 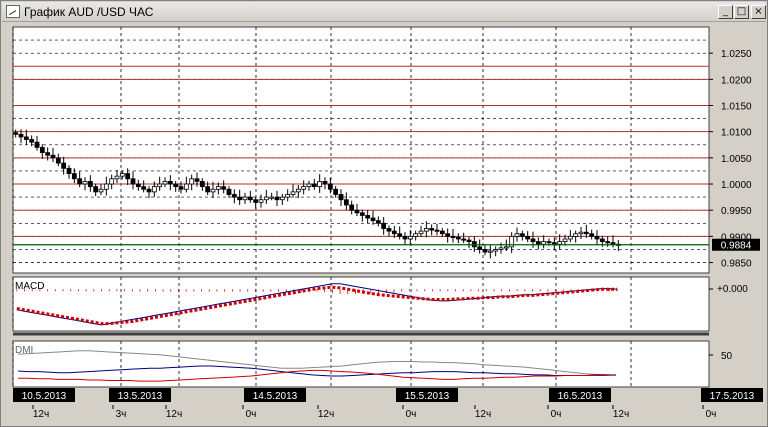 I want to click on price-tick-label: 0.9900, so click(x=736, y=237).